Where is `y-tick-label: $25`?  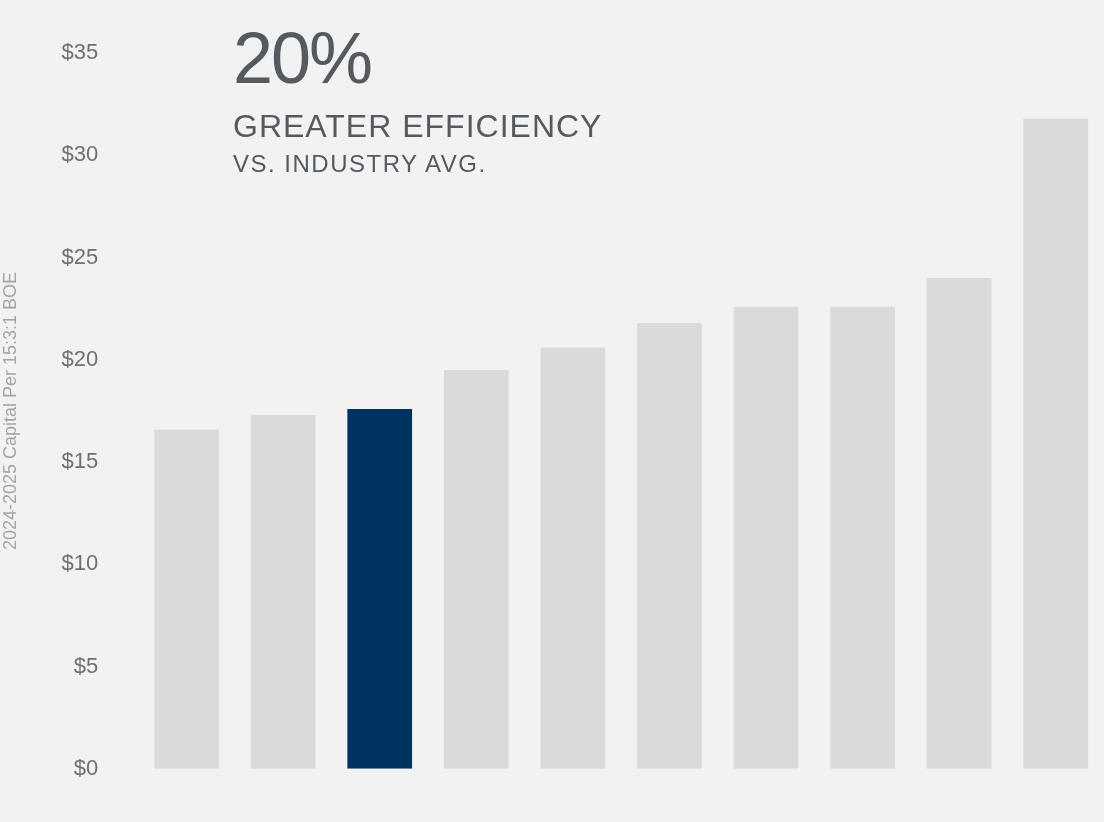
y-tick-label: $25 is located at coordinates (80, 256).